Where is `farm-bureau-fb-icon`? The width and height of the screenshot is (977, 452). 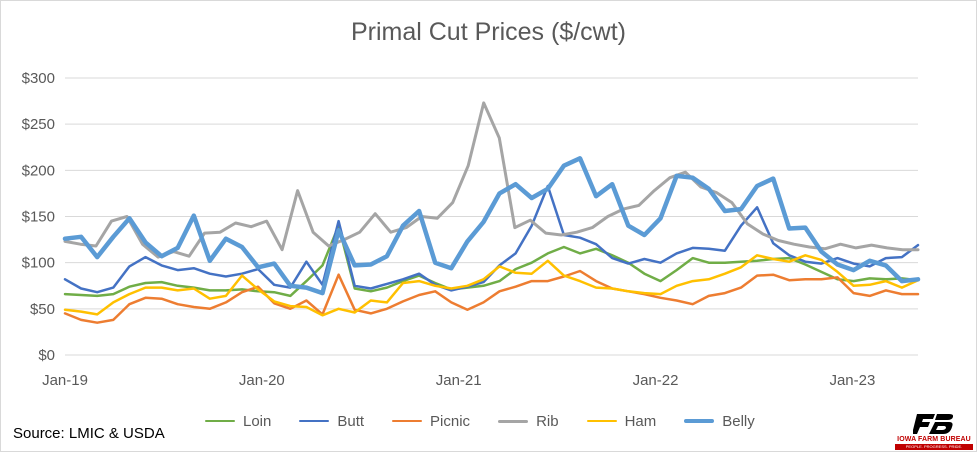 farm-bureau-fb-icon is located at coordinates (933, 424).